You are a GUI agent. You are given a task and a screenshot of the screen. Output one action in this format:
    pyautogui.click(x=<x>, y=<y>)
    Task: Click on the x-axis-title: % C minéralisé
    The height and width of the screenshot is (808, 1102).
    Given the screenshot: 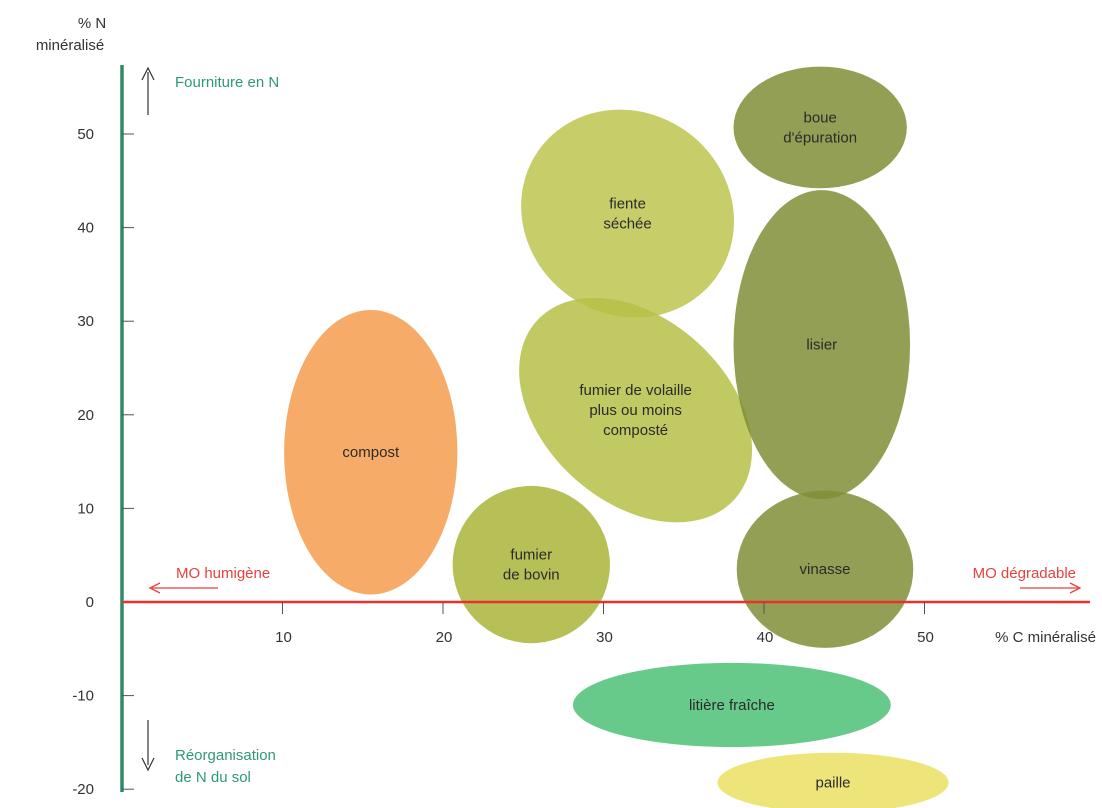 What is the action you would take?
    pyautogui.click(x=1045, y=637)
    